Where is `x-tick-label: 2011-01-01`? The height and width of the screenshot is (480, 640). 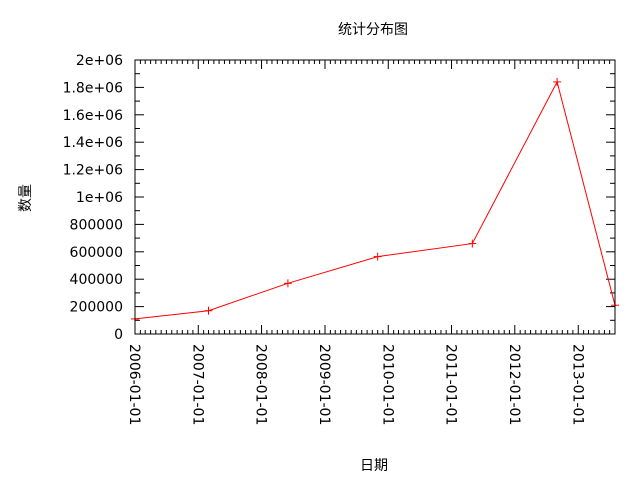
x-tick-label: 2011-01-01 is located at coordinates (451, 384).